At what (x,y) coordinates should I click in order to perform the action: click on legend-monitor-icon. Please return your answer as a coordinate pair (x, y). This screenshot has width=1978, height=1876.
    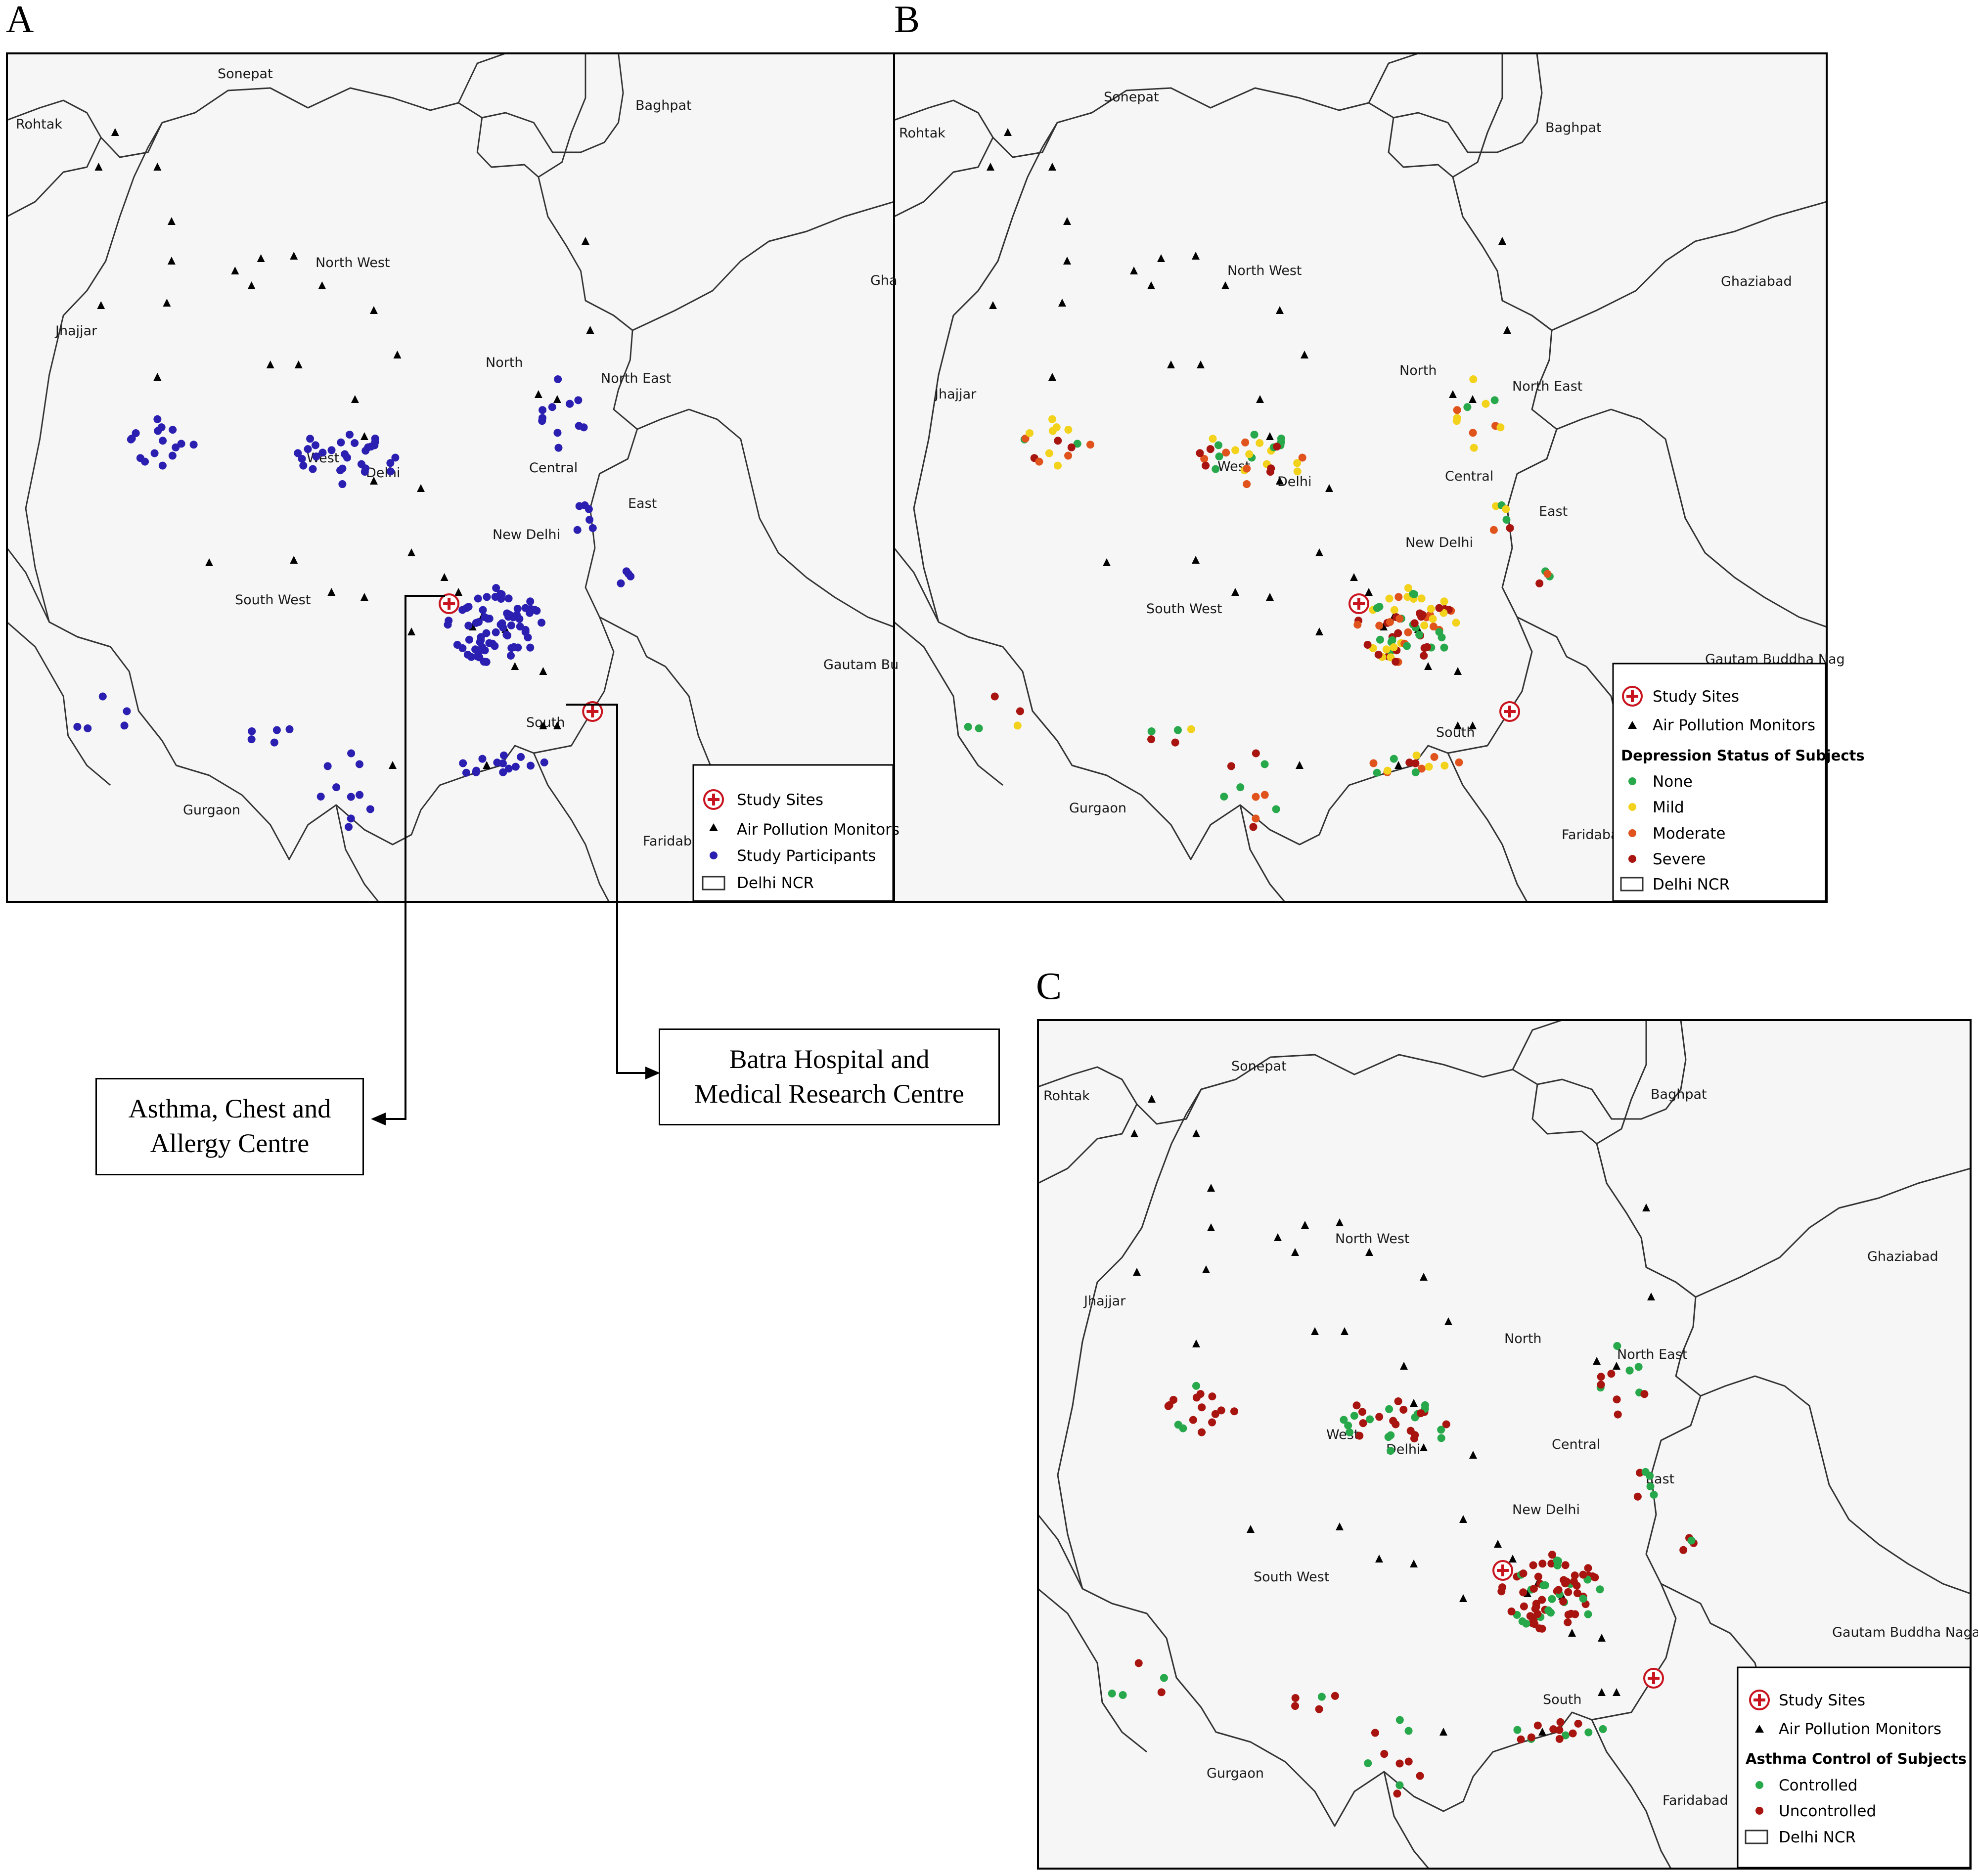
    Looking at the image, I should click on (1633, 725).